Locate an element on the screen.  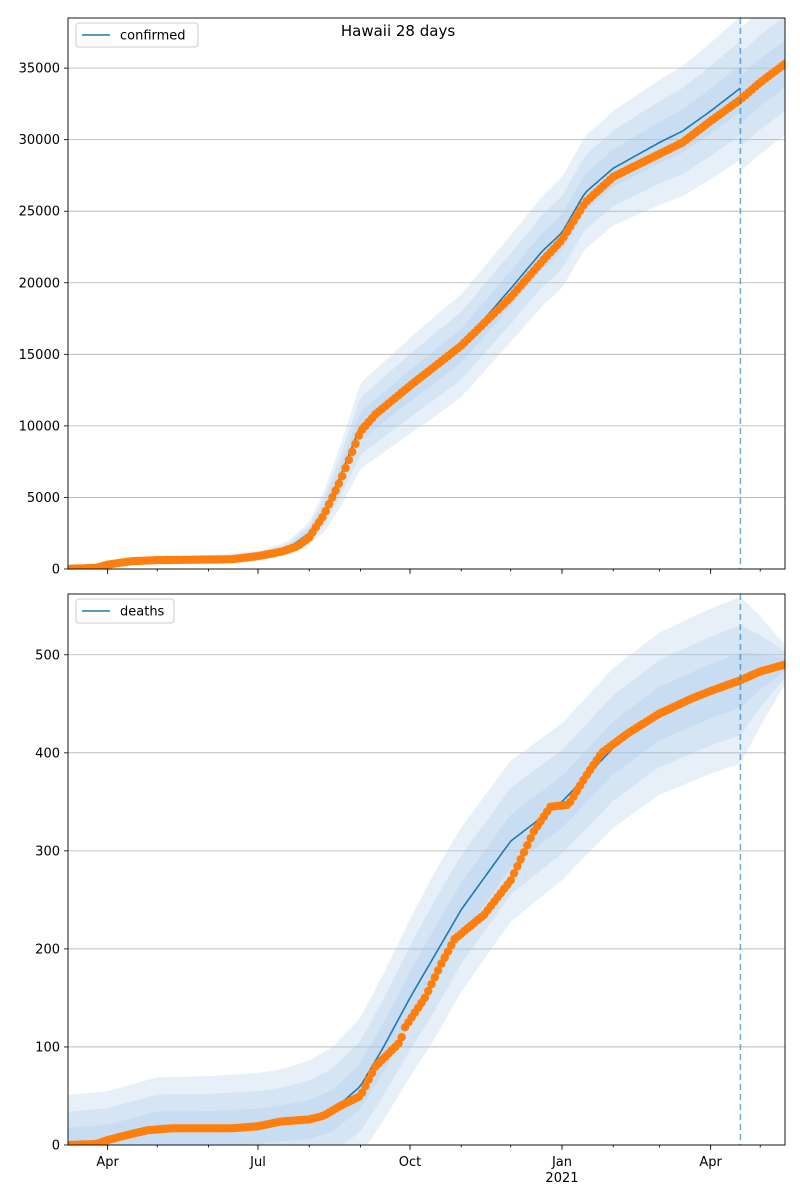
y-tick-label: 35000 is located at coordinates (39, 69).